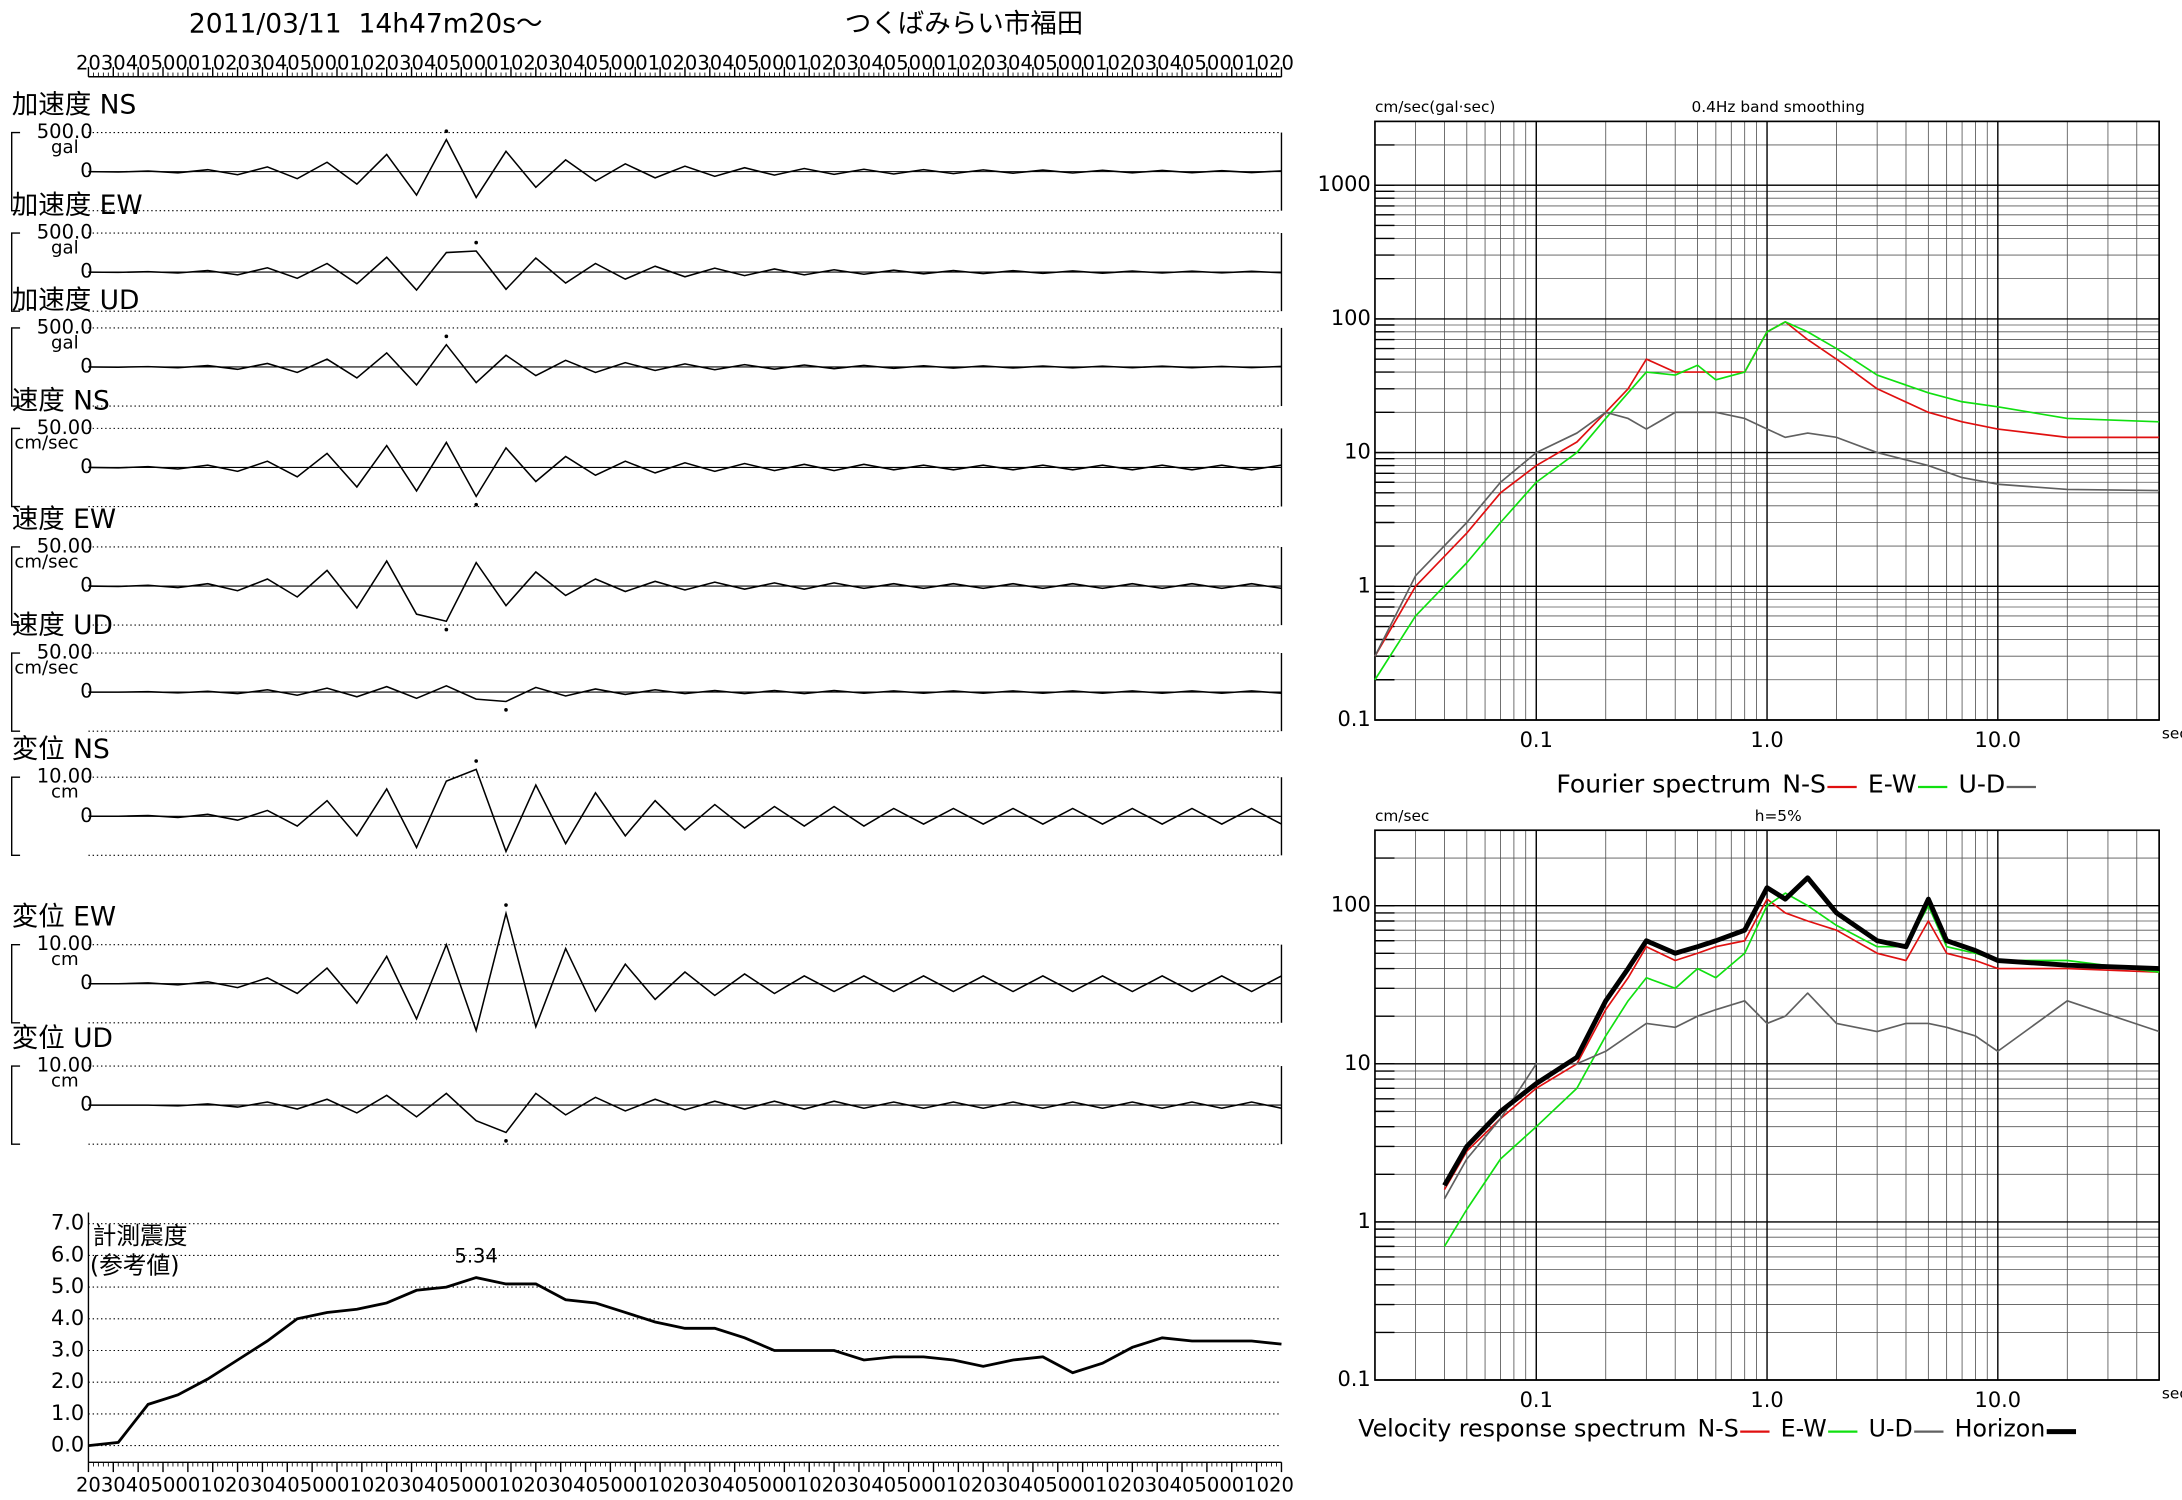 This screenshot has width=2182, height=1500. Describe the element at coordinates (1778, 107) in the screenshot. I see `chart-subtitle: 0.4Hz band smoothing` at that location.